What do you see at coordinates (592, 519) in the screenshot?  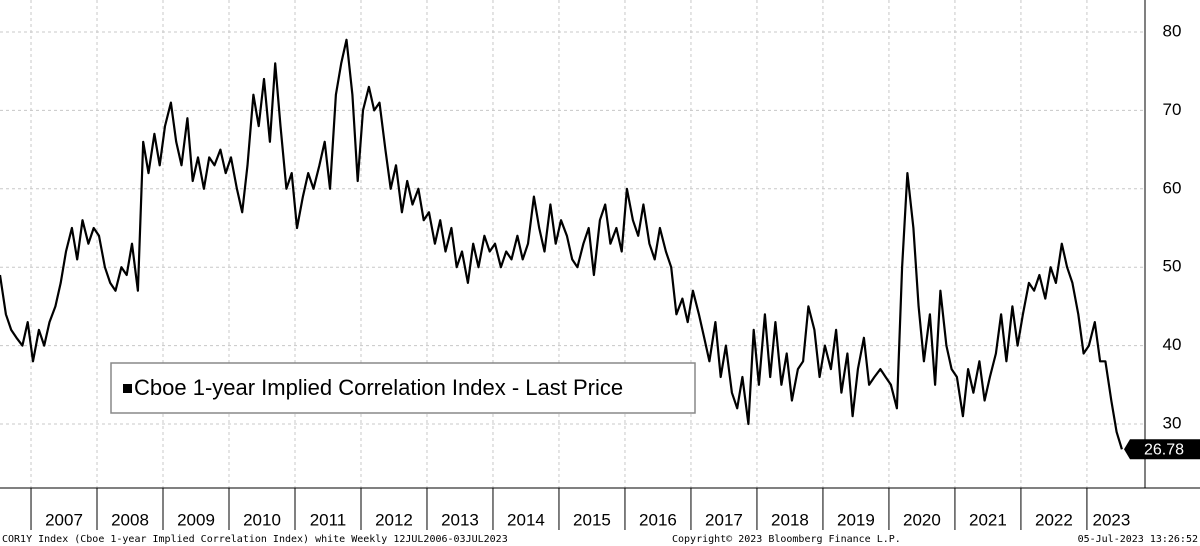 I see `x-tick-label: 2015` at bounding box center [592, 519].